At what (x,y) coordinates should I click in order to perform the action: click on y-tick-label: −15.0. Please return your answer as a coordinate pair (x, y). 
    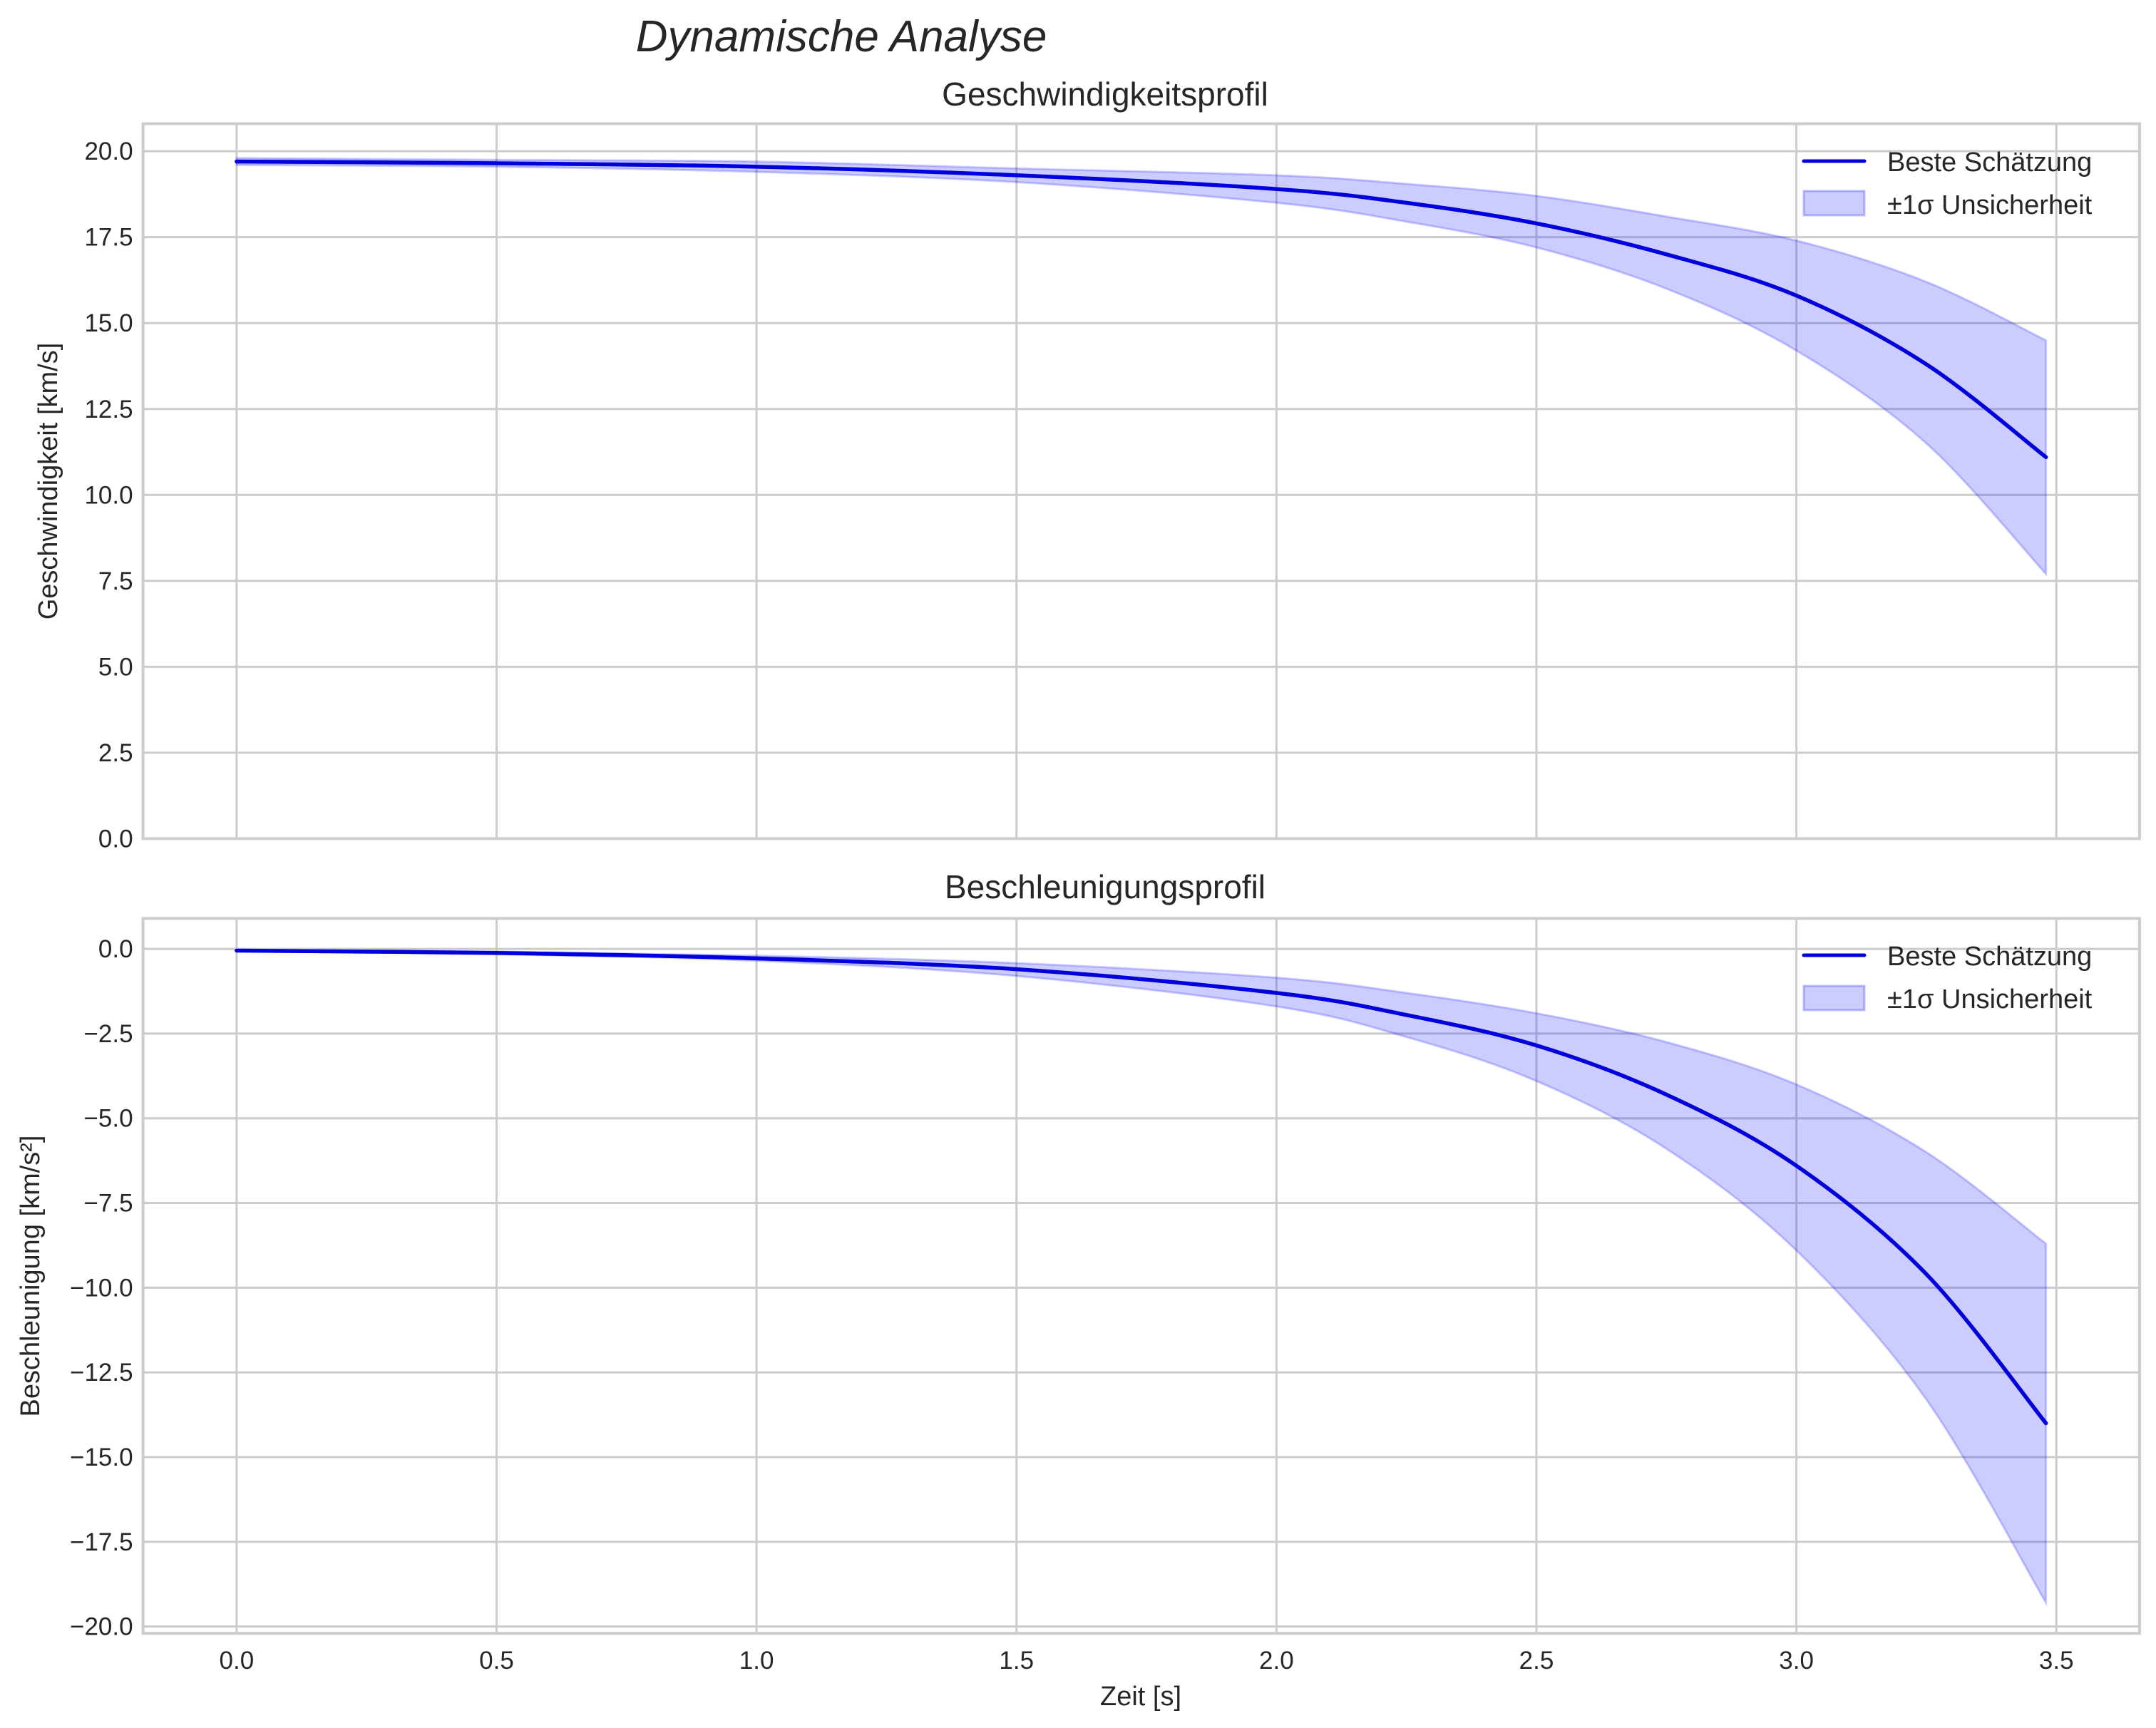
    Looking at the image, I should click on (101, 1457).